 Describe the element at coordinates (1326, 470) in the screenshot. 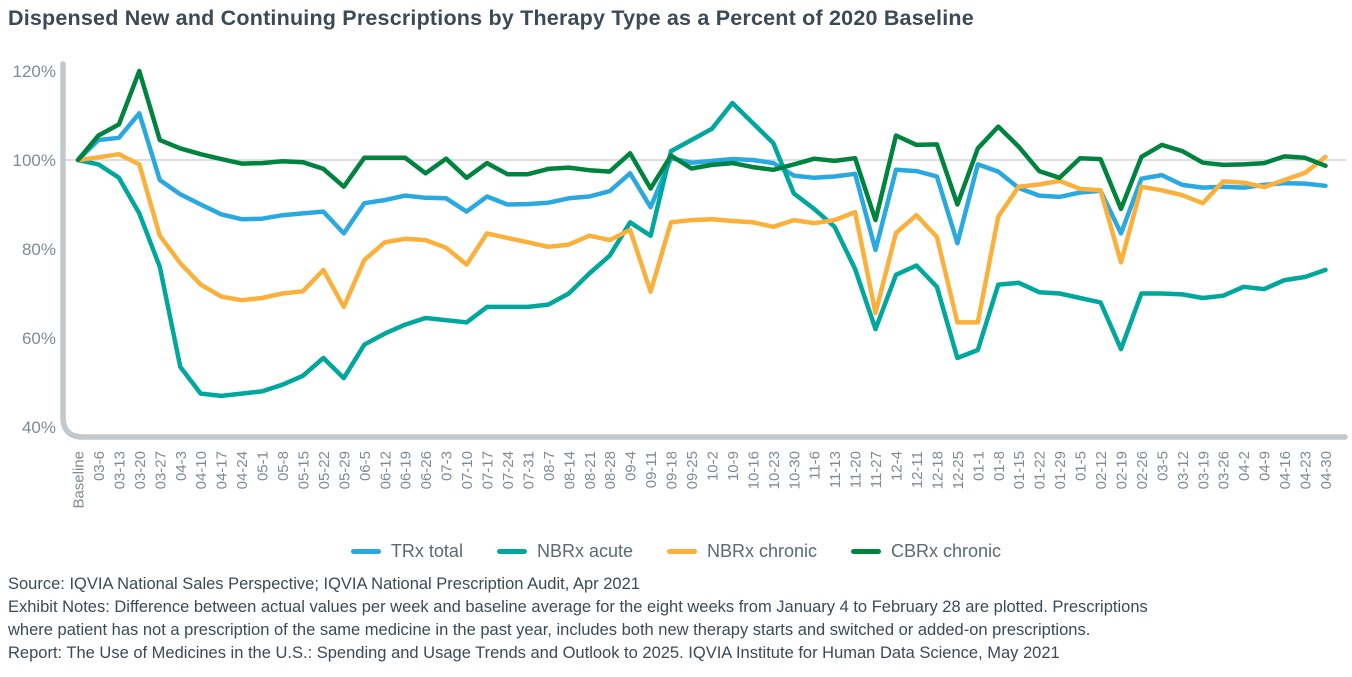

I see `x-tick-label: 04-30` at that location.